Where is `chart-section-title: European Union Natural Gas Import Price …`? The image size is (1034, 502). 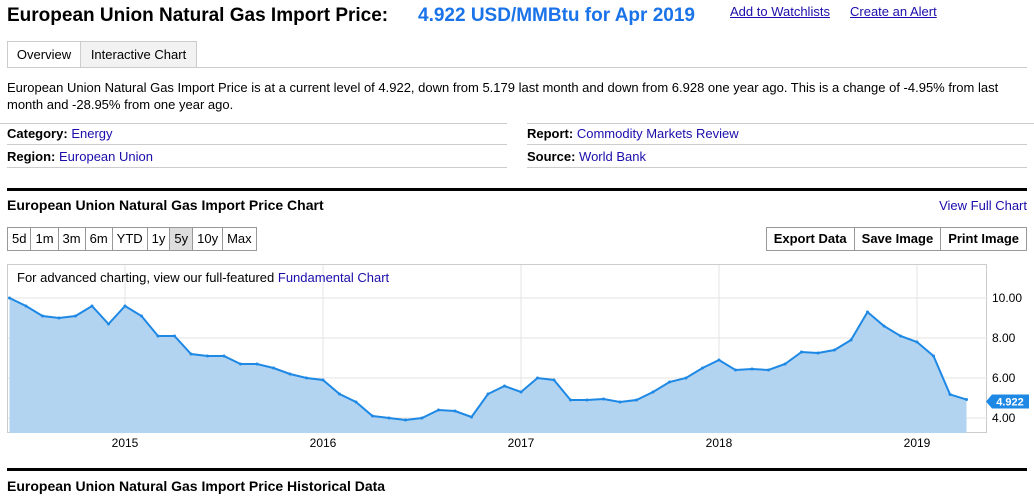
chart-section-title: European Union Natural Gas Import Price … is located at coordinates (165, 205).